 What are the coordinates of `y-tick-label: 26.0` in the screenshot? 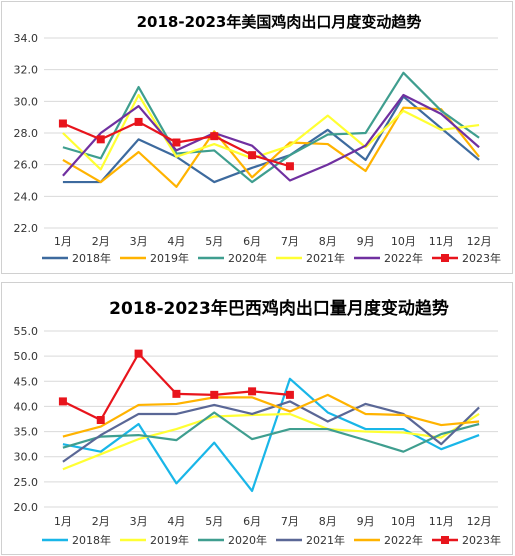 It's located at (26, 165).